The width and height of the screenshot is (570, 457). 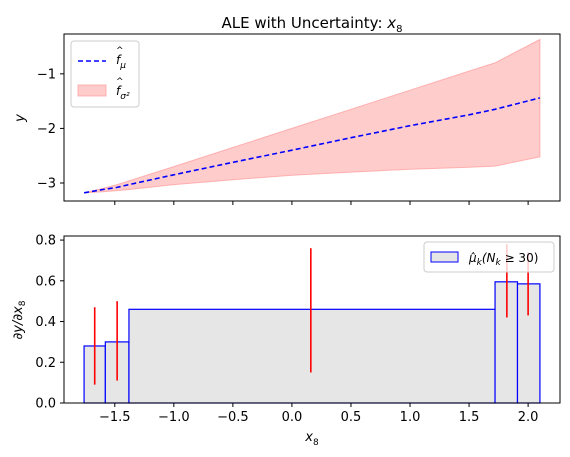 I want to click on bottom-x-axis: −1.5 −1.0 −0.5 0.0 0.5 1.0 1.5 2.0, so click(x=318, y=414).